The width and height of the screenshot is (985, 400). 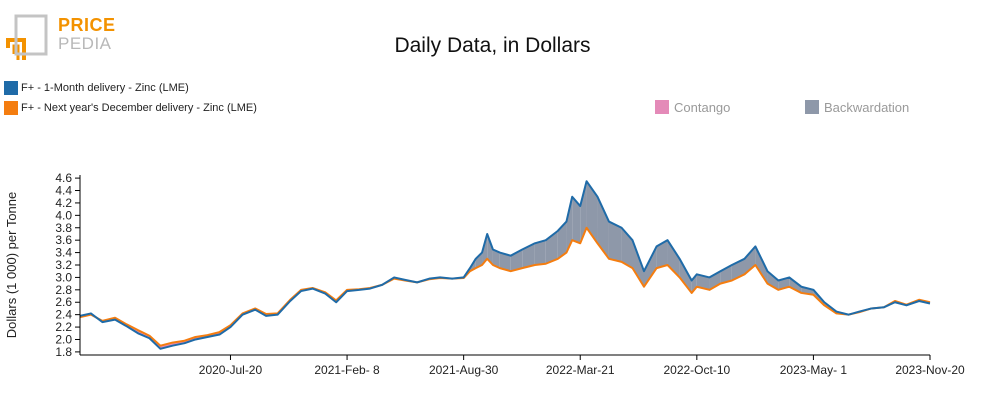 What do you see at coordinates (63, 327) in the screenshot?
I see `y-tick-label: 2.2` at bounding box center [63, 327].